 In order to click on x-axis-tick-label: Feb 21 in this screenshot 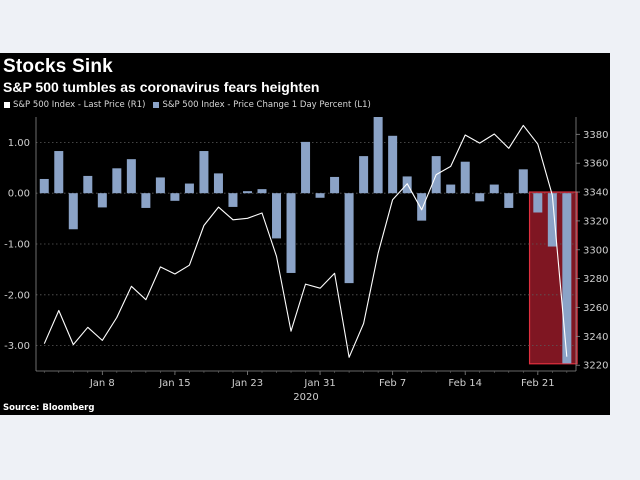, I will do `click(538, 383)`.